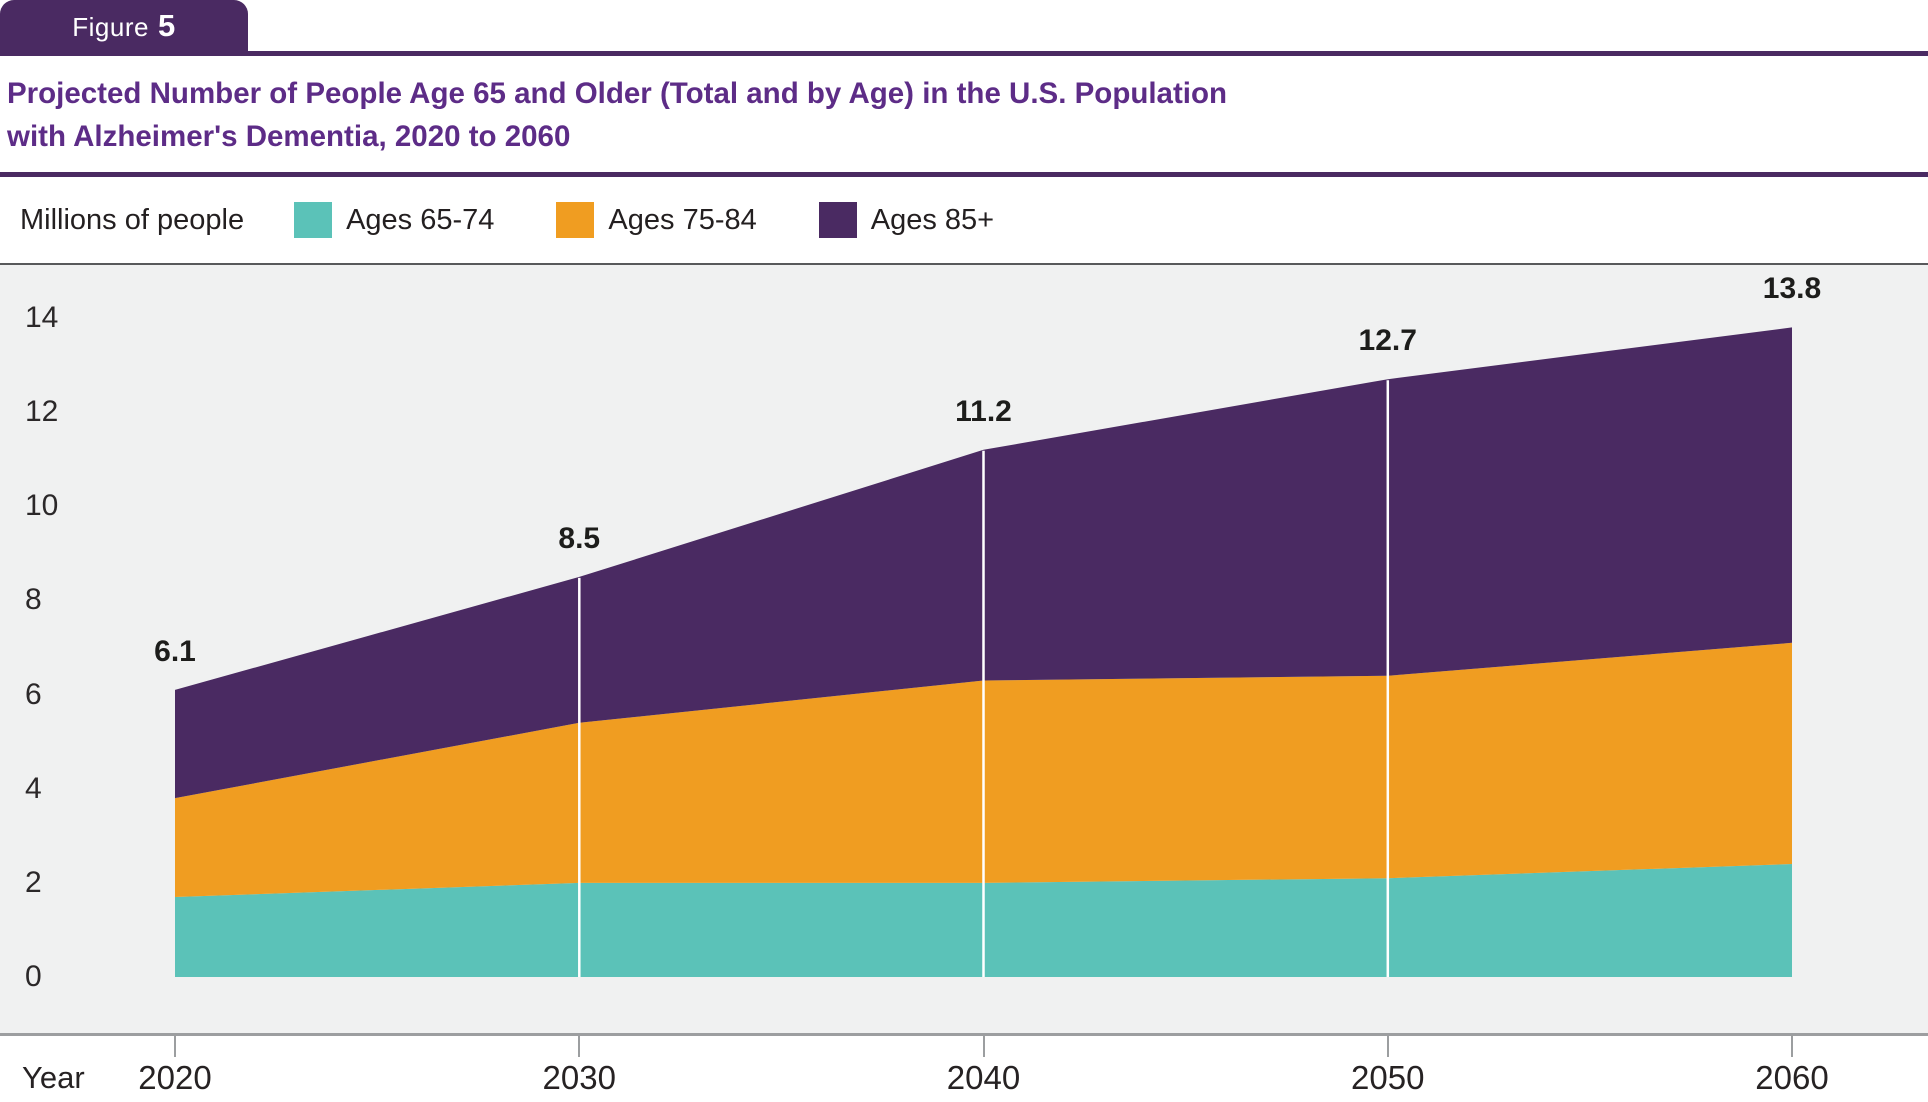  What do you see at coordinates (579, 1077) in the screenshot?
I see `x-axis-tick-label: 2030` at bounding box center [579, 1077].